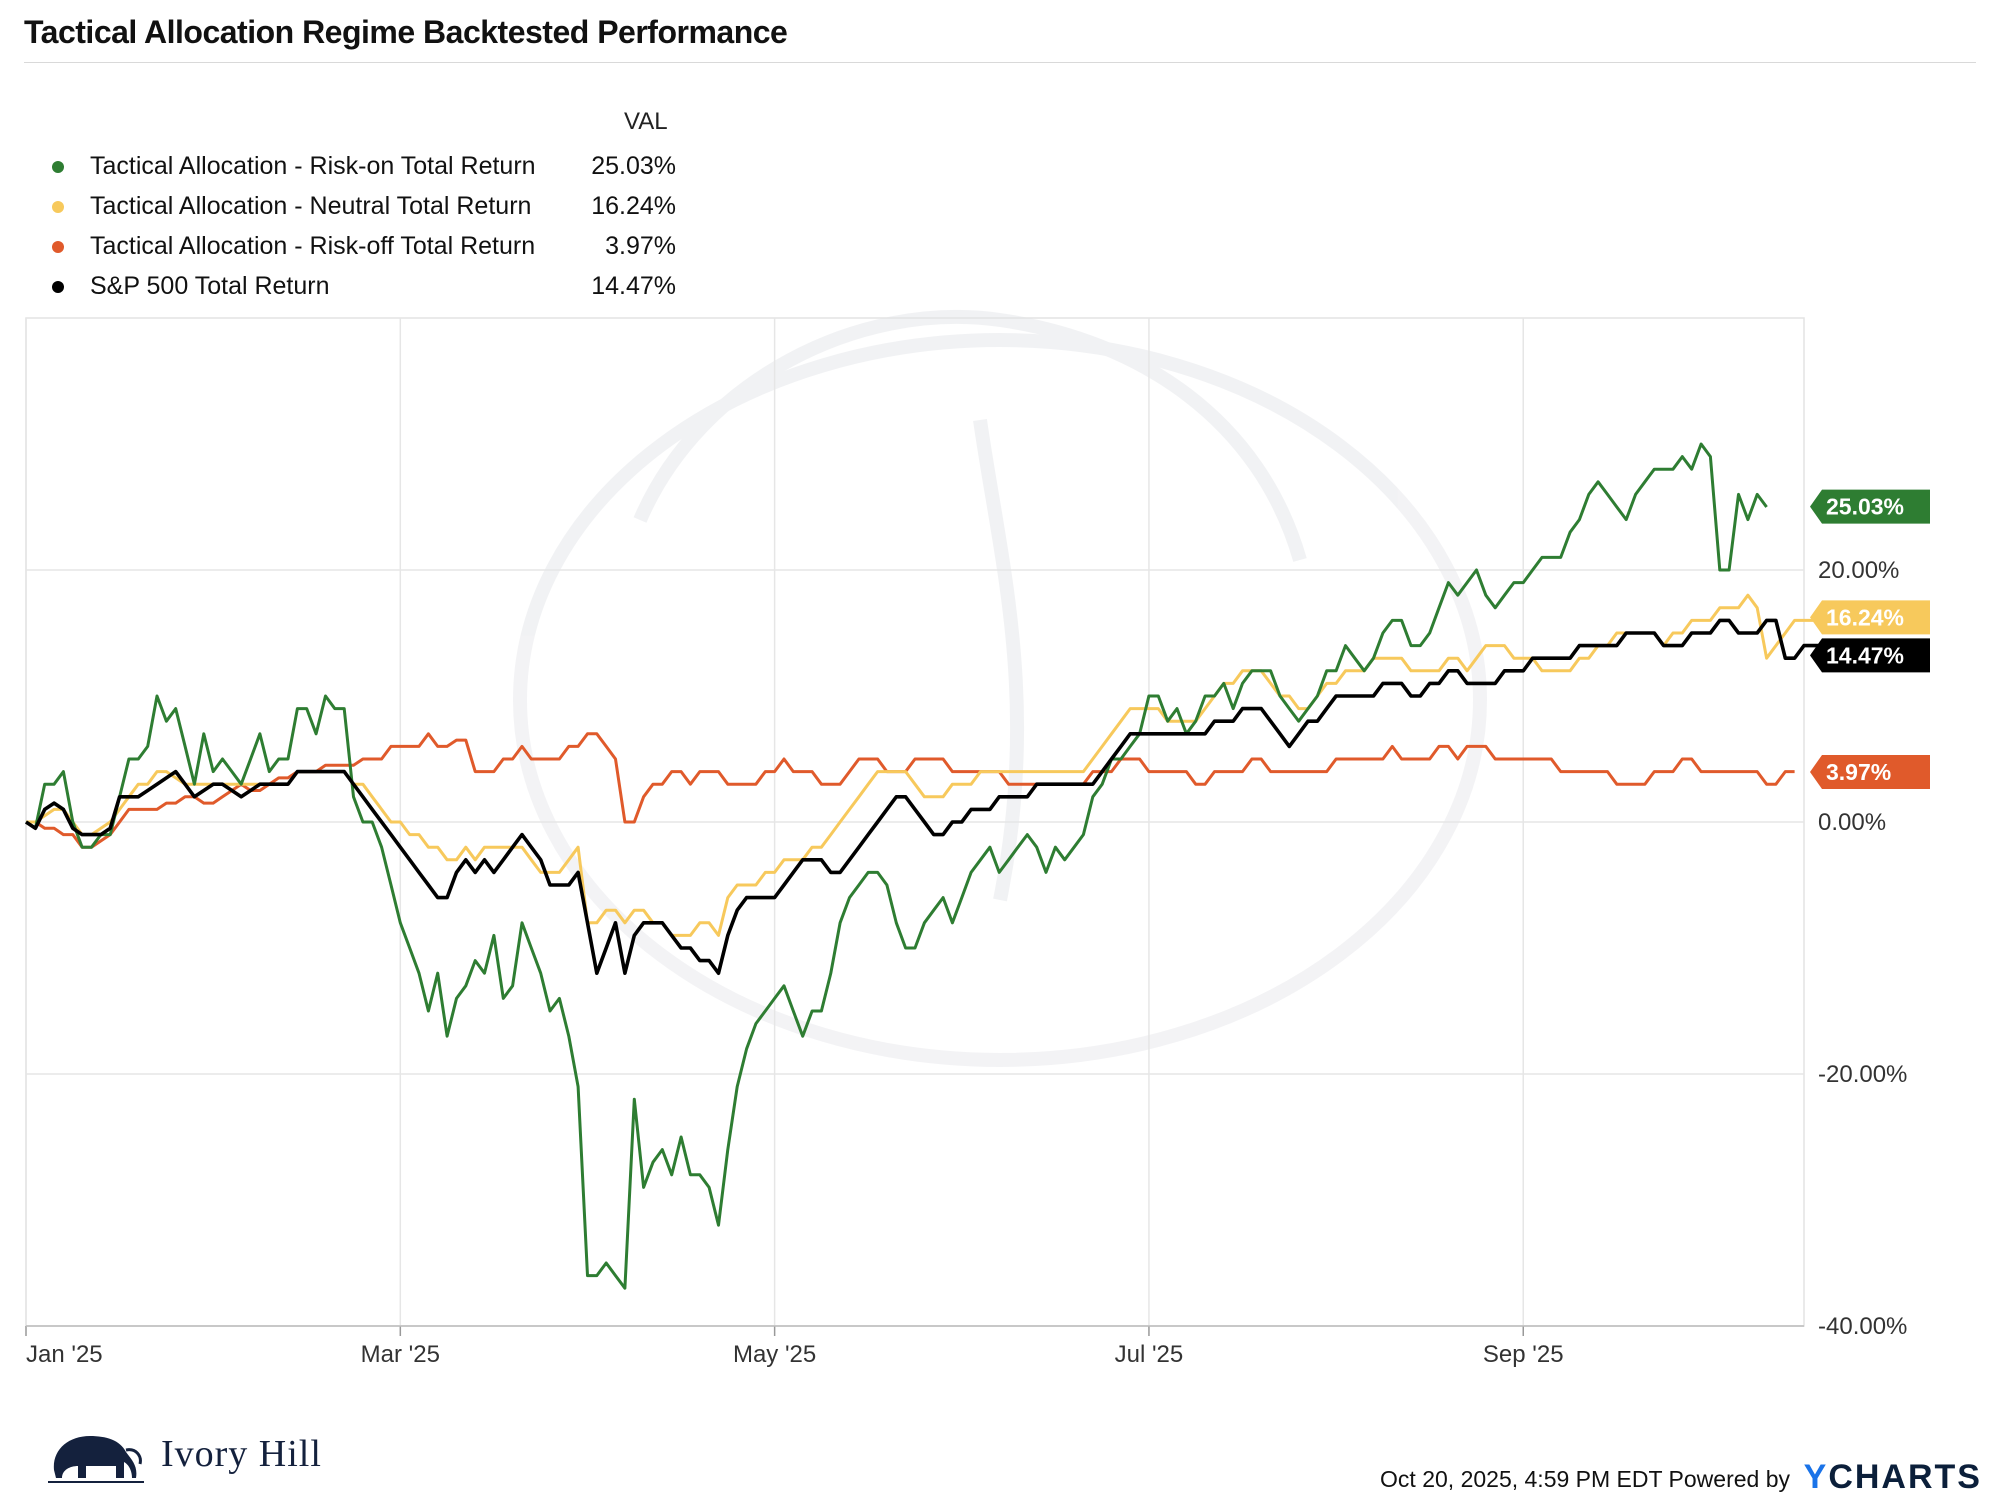 Image resolution: width=2000 pixels, height=1512 pixels. Describe the element at coordinates (1852, 822) in the screenshot. I see `y-tick-label: 0.00%` at that location.